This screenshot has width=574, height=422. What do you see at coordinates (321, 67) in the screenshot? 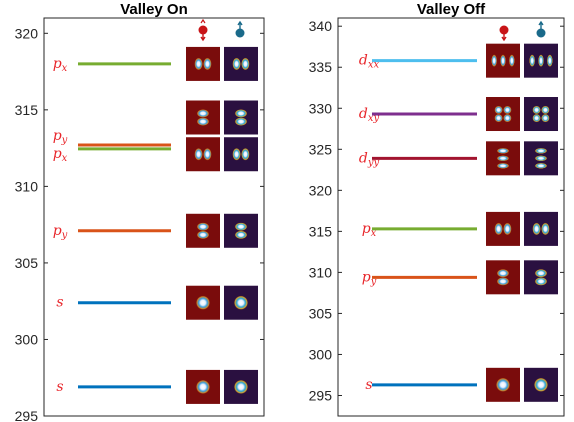
I see `y-tick-label: 335` at bounding box center [321, 67].